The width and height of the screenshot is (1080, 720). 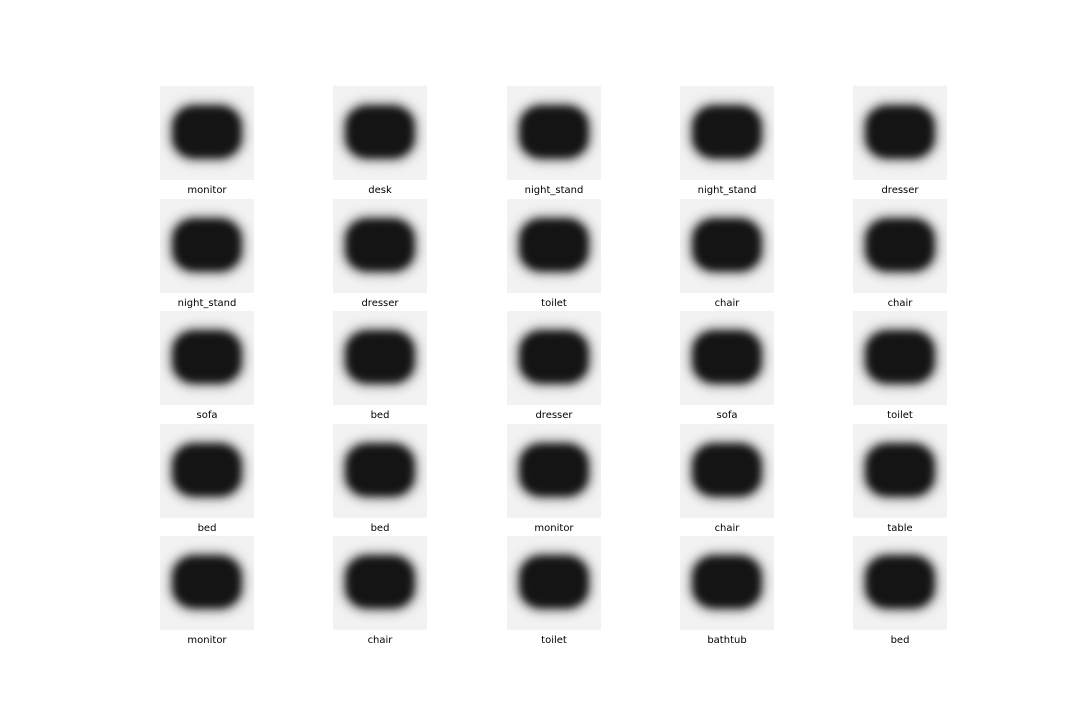 I want to click on thumbnail-cell: table, so click(x=900, y=480).